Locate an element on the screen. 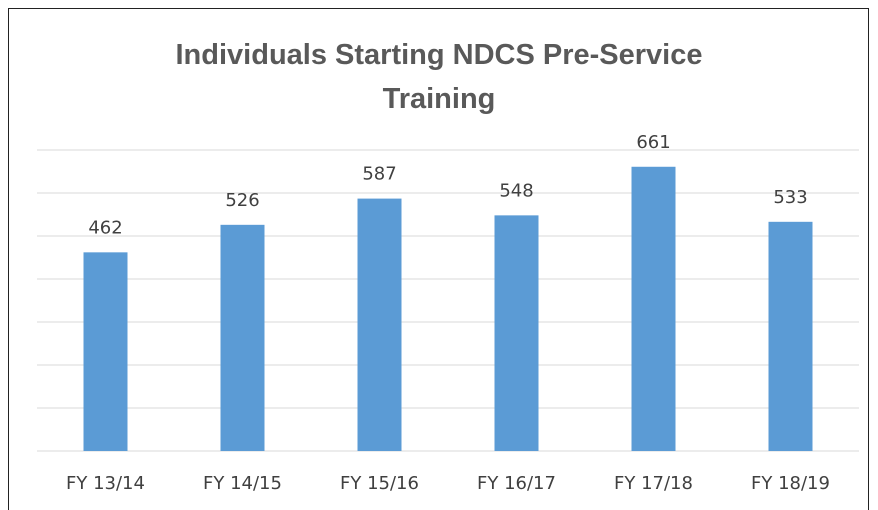 This screenshot has width=878, height=510. x-tick-label: FY 15/16 is located at coordinates (379, 483).